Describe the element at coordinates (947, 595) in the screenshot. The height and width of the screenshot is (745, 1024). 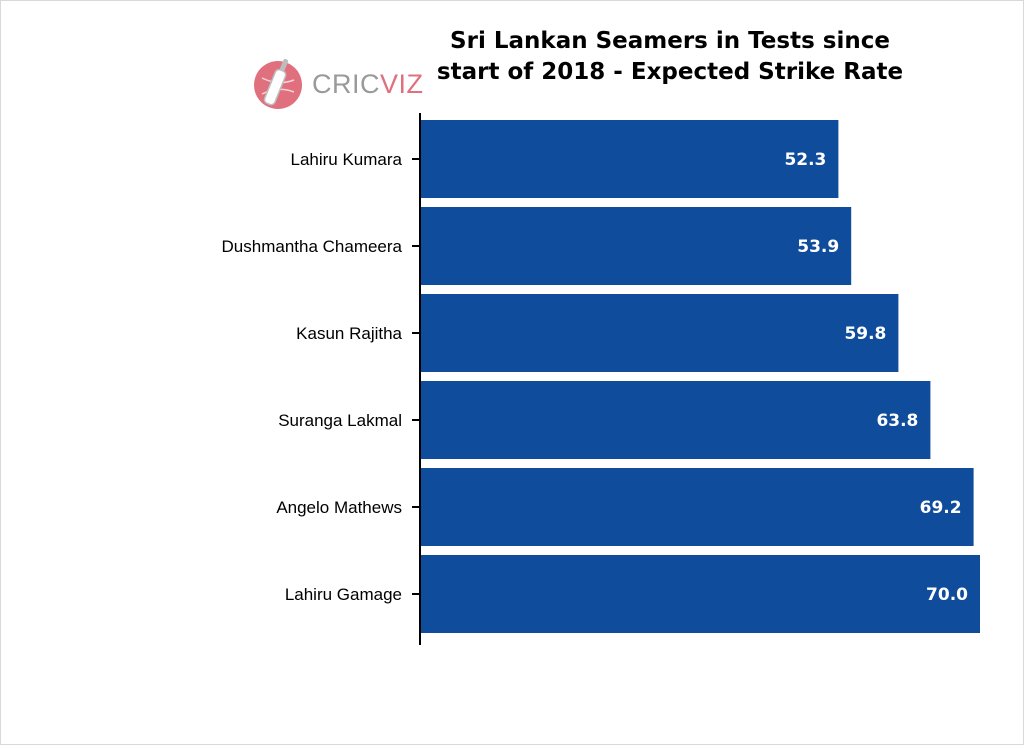
I see `value-label: 70.0` at that location.